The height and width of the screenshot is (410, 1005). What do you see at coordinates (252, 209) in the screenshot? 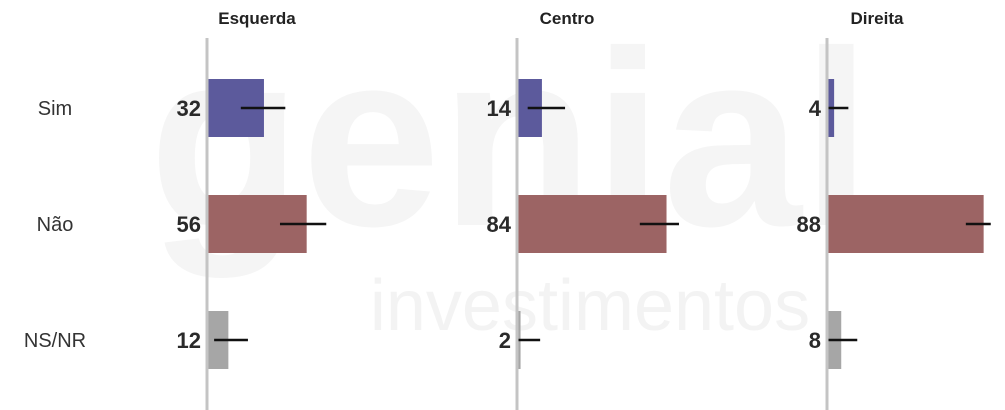
I see `panel-esquerda: Esquerda 32 56 12` at bounding box center [252, 209].